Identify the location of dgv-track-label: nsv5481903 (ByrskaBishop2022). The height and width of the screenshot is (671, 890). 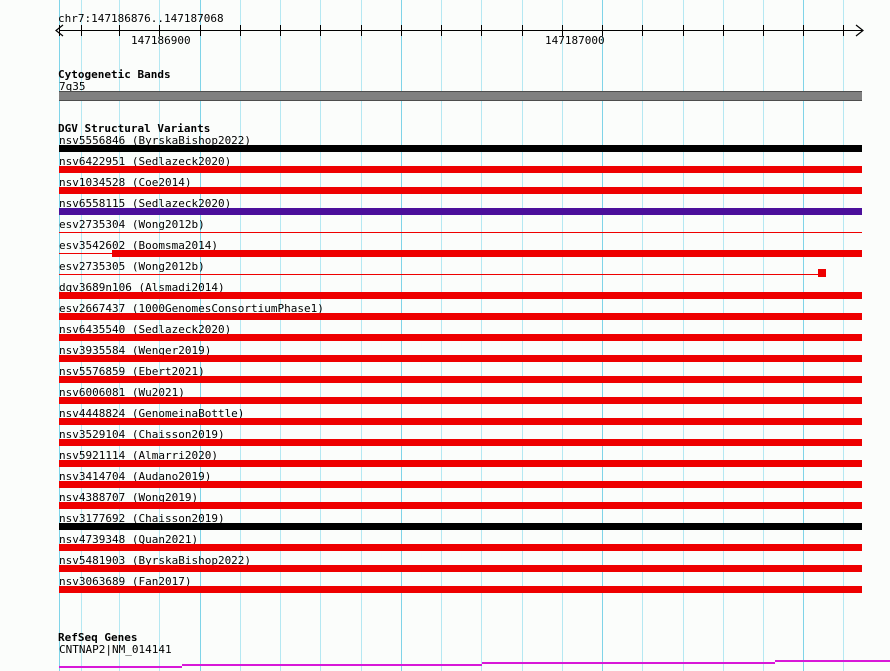
(155, 560).